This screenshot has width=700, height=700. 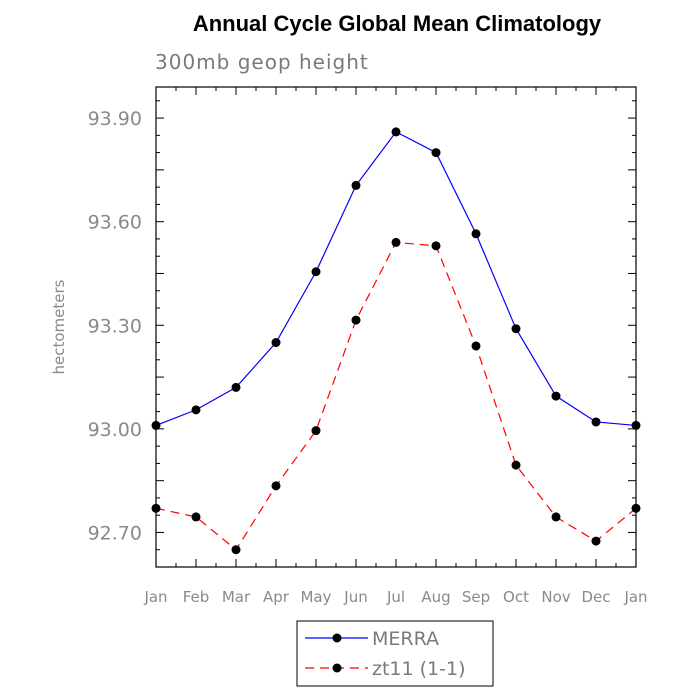 I want to click on legend: MERRA zt11 (1-1), so click(x=395, y=653).